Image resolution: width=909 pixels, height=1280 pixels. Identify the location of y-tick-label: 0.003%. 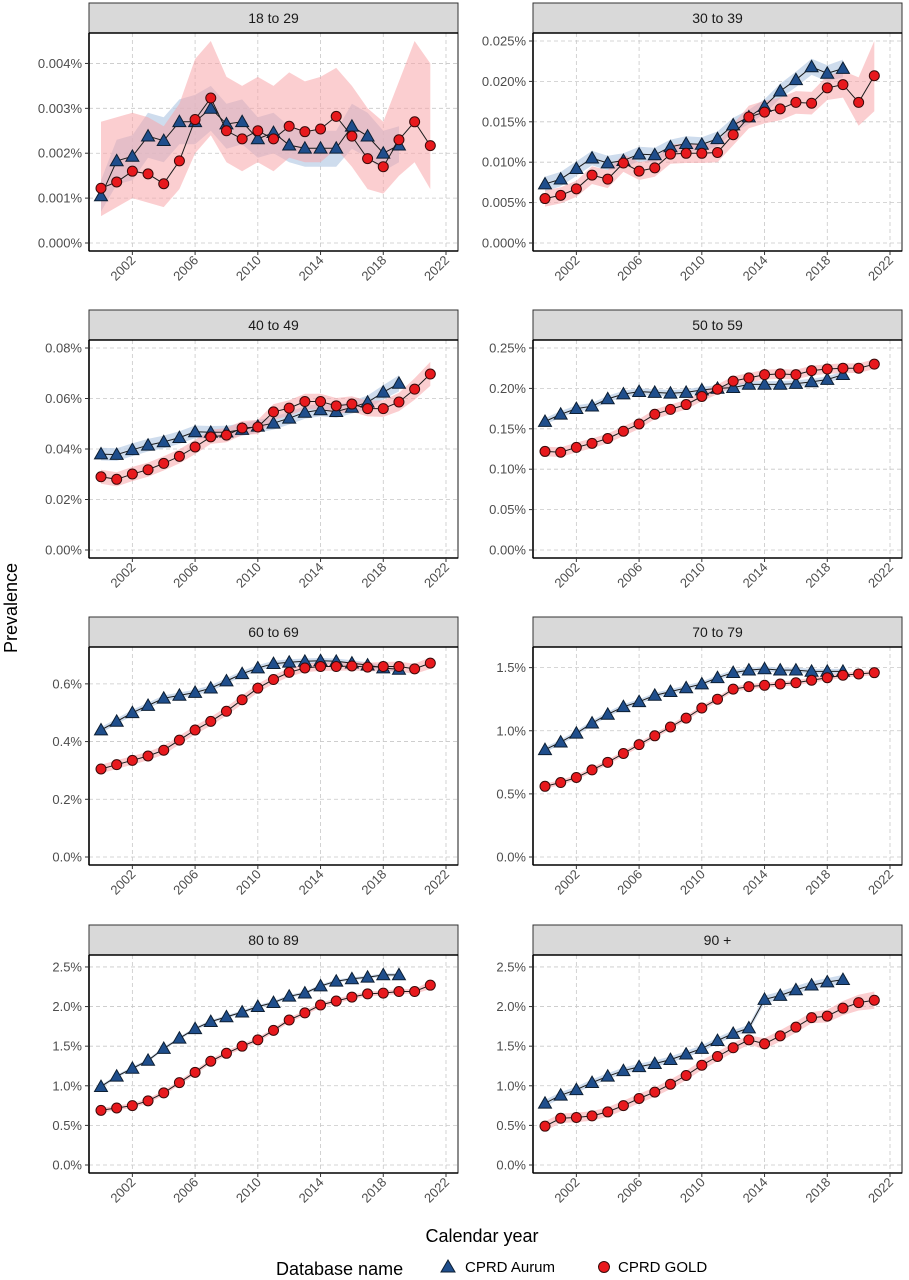
(60, 108).